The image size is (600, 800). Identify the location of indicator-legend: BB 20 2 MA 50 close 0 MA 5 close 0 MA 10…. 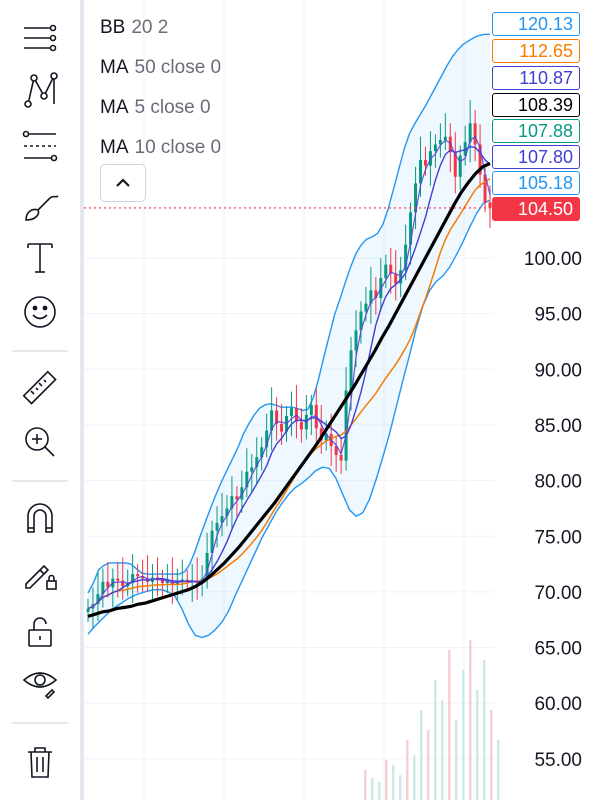
(160, 88).